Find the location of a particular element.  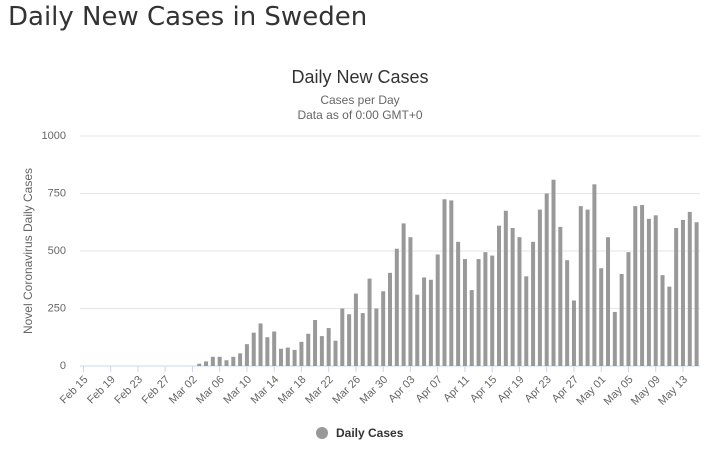

x-tick-label: May 09 is located at coordinates (646, 391).